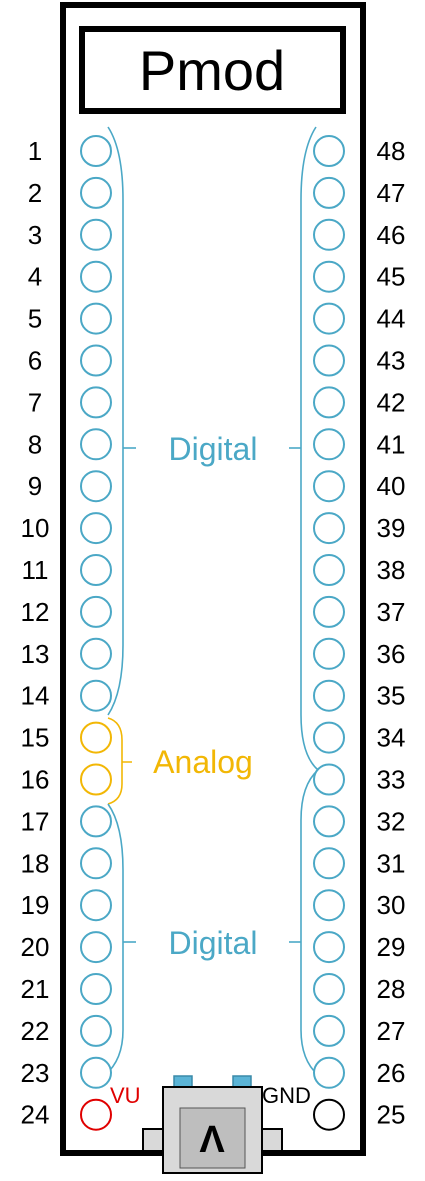 Image resolution: width=425 pixels, height=1181 pixels. Describe the element at coordinates (213, 943) in the screenshot. I see `digital-bottom-label: Digital` at that location.